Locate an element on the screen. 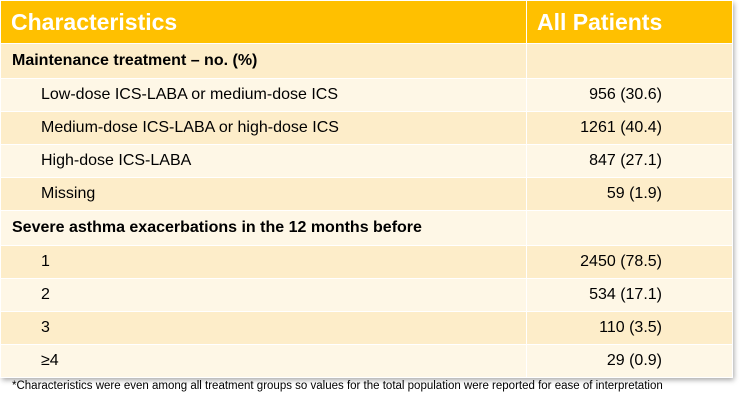 Image resolution: width=742 pixels, height=403 pixels. row-label: Missing is located at coordinates (263, 194).